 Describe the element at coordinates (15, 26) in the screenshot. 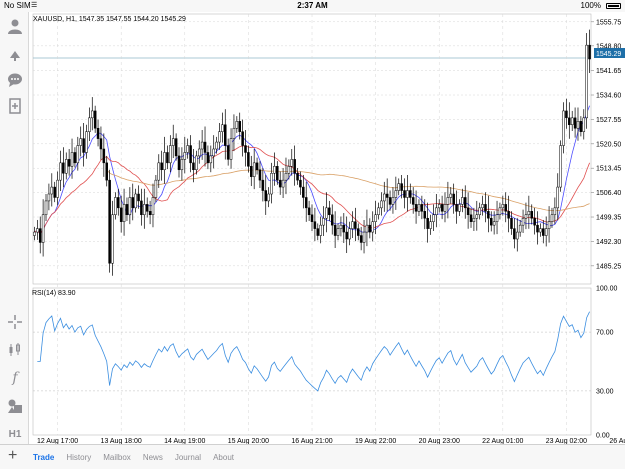

I see `user-icon` at that location.